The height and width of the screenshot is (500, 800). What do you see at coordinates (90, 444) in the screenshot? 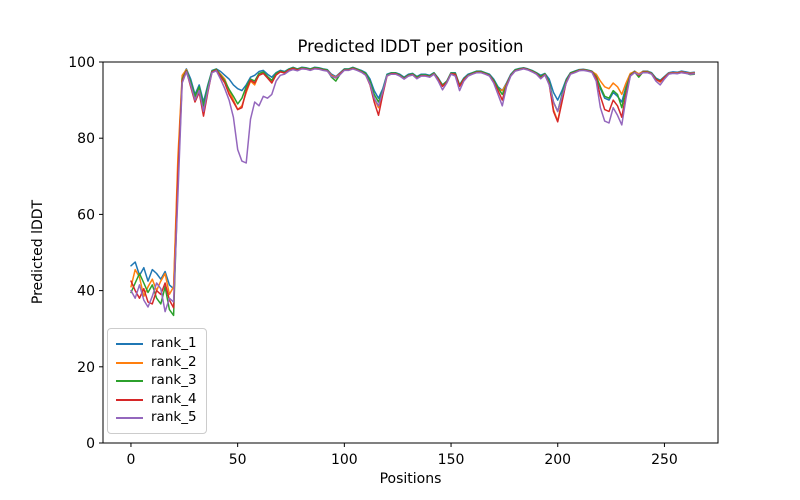
I see `y-tick-label: 0` at bounding box center [90, 444].